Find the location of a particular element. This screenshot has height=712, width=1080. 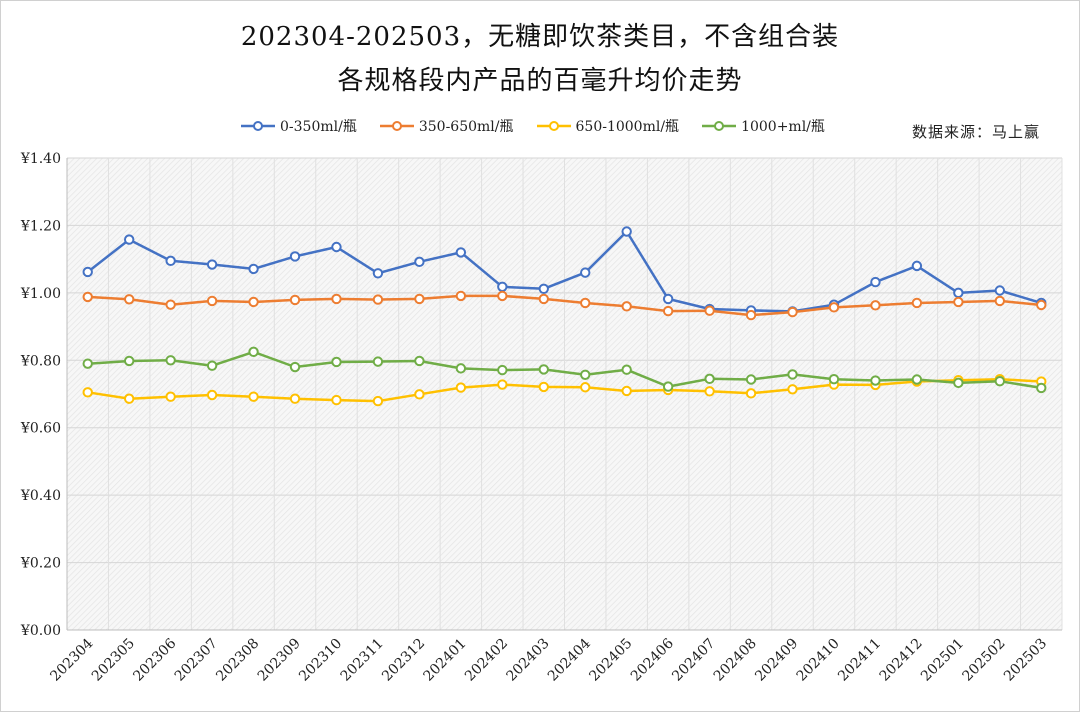

x-tick-label: 202402 is located at coordinates (486, 660).